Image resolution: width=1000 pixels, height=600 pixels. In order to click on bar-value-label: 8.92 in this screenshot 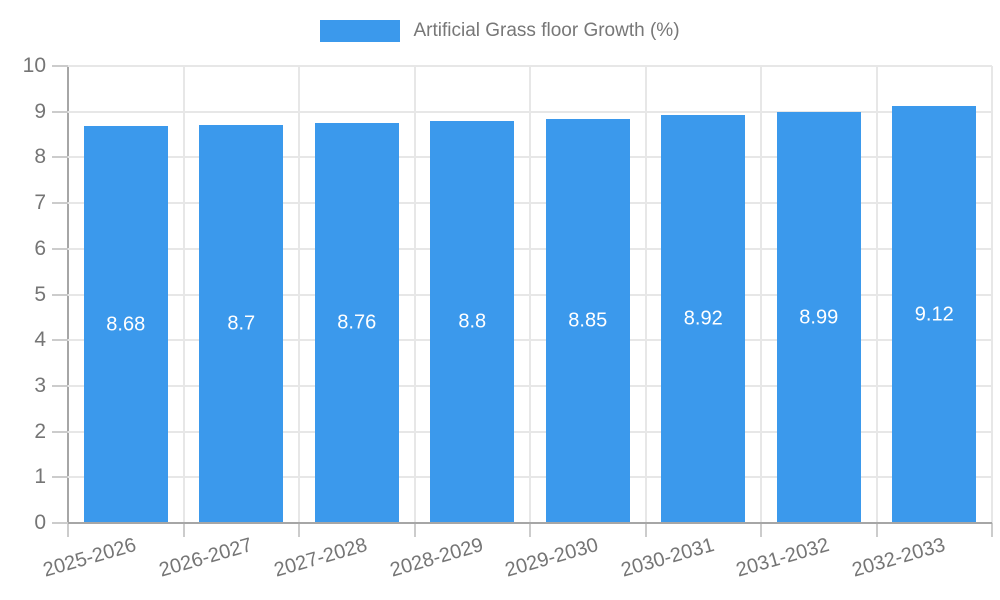, I will do `click(703, 318)`.